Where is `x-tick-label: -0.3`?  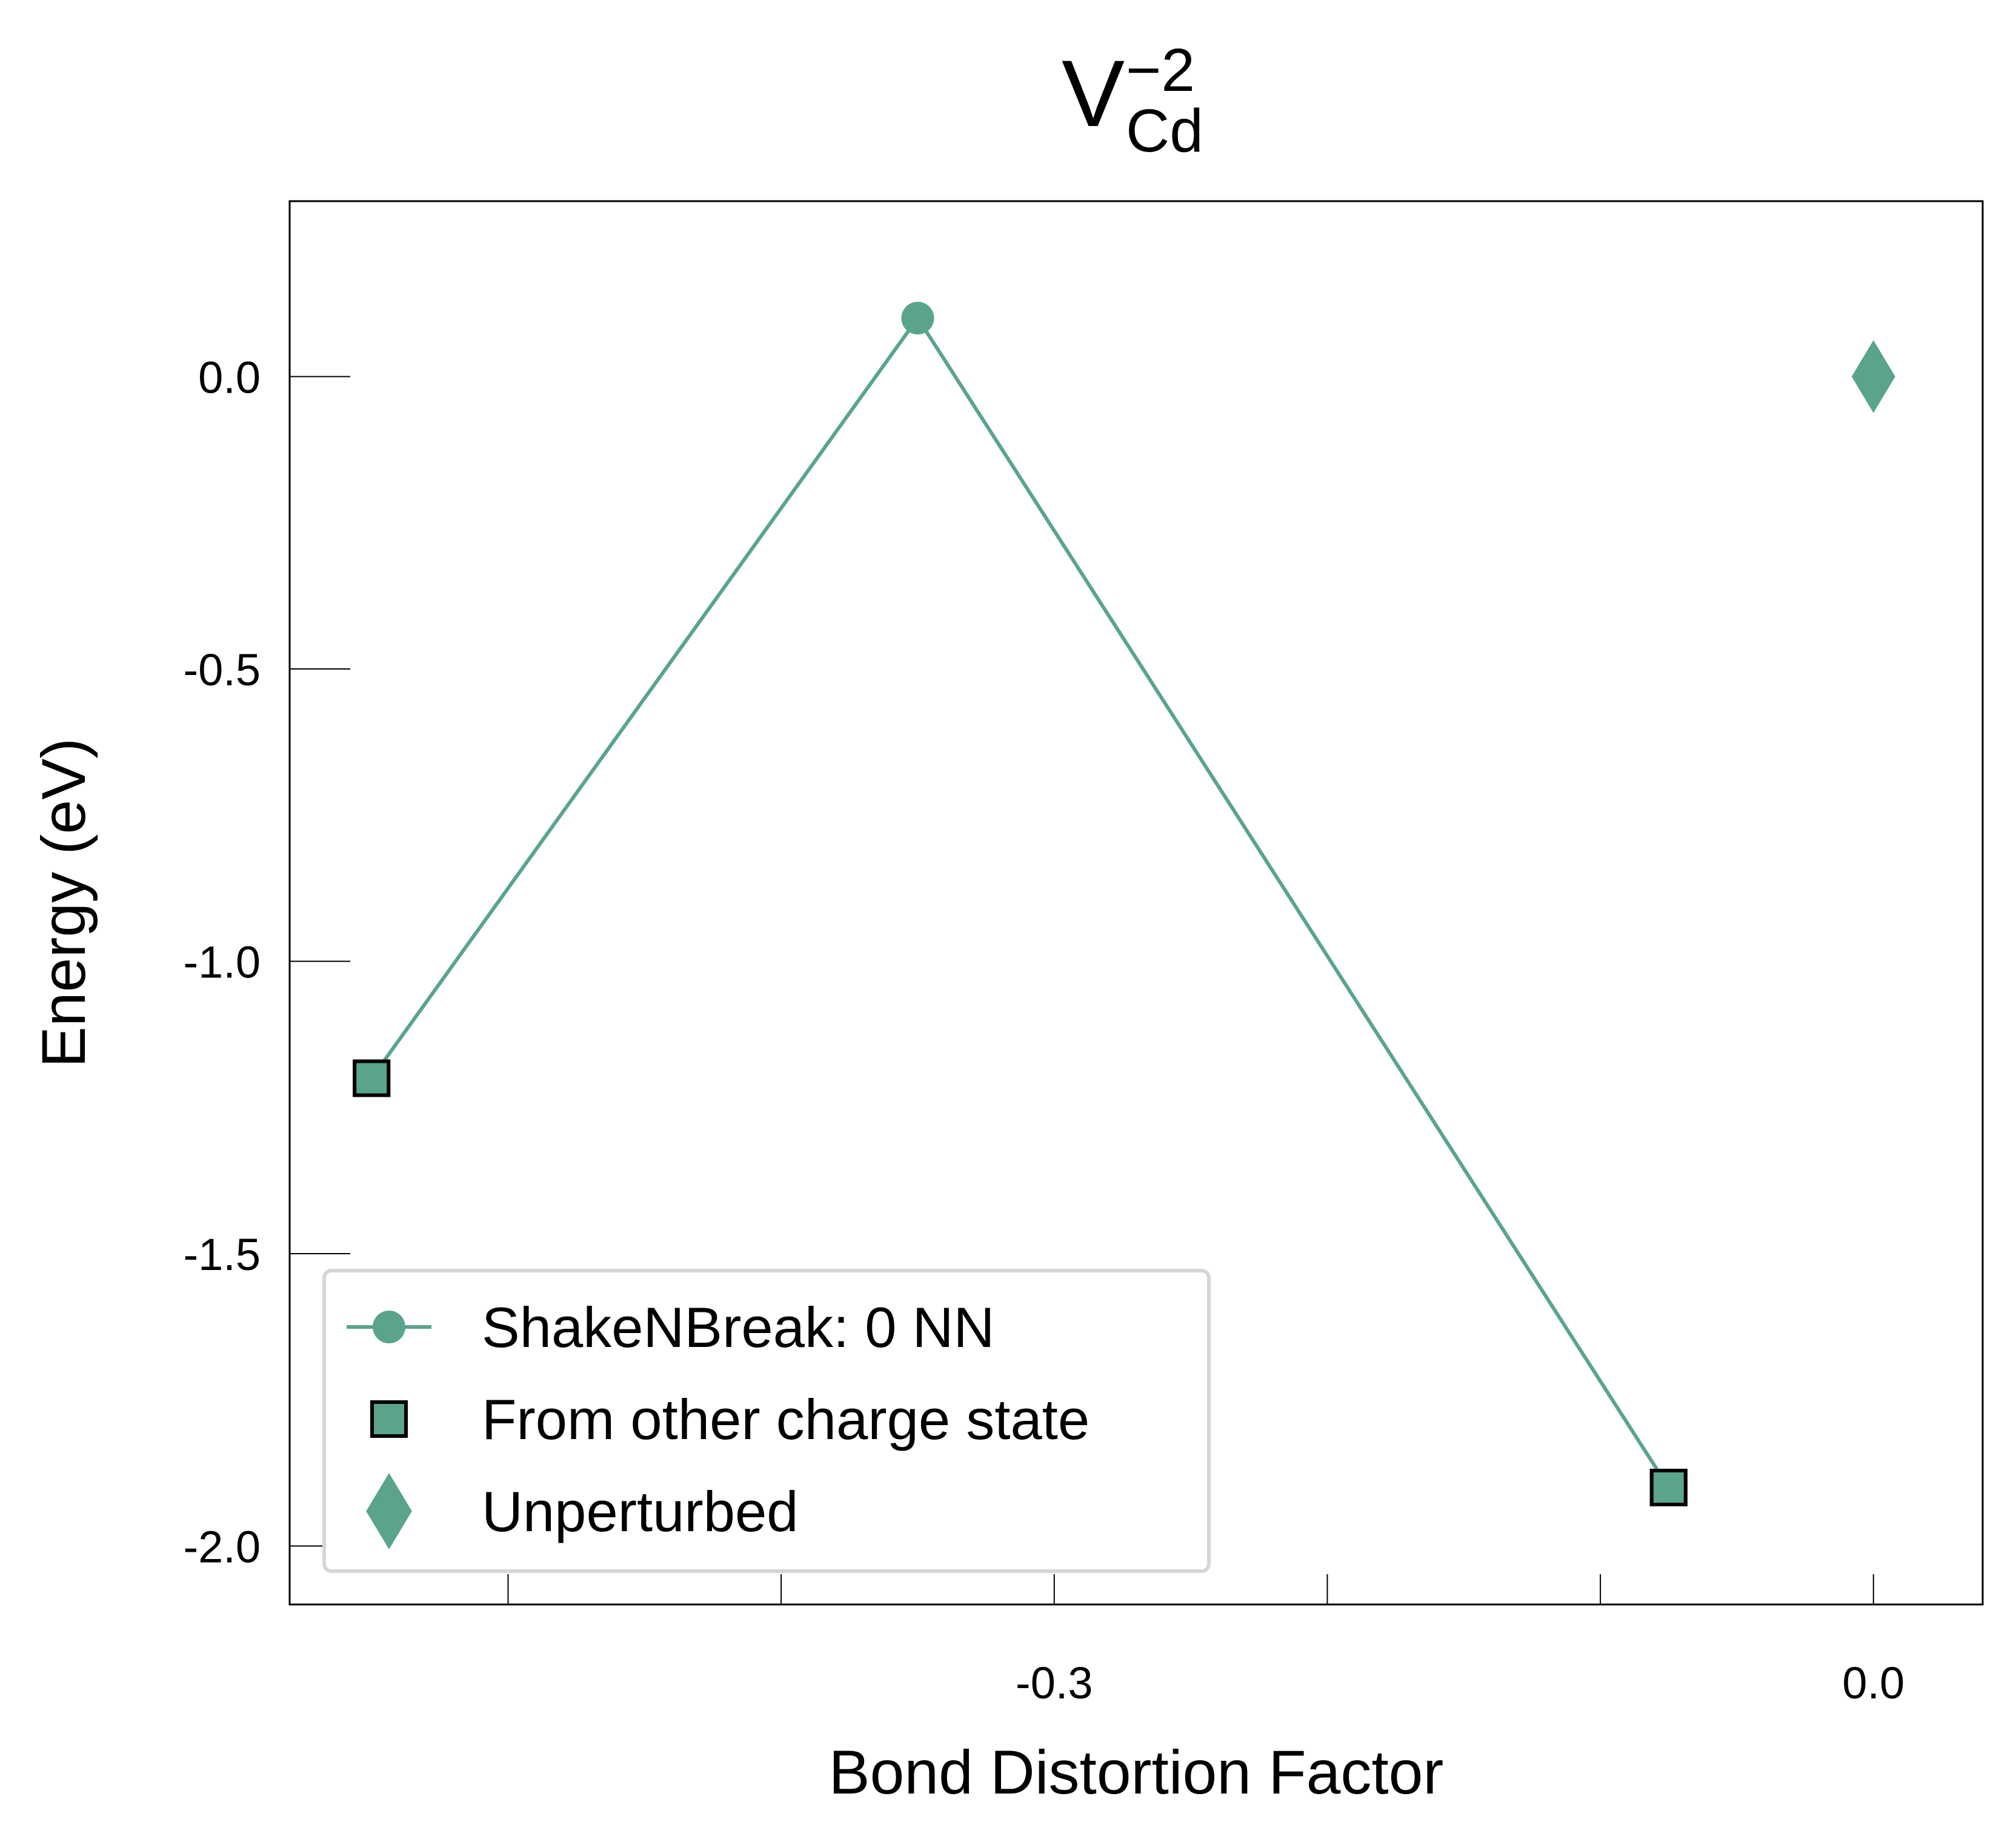
x-tick-label: -0.3 is located at coordinates (1054, 1683).